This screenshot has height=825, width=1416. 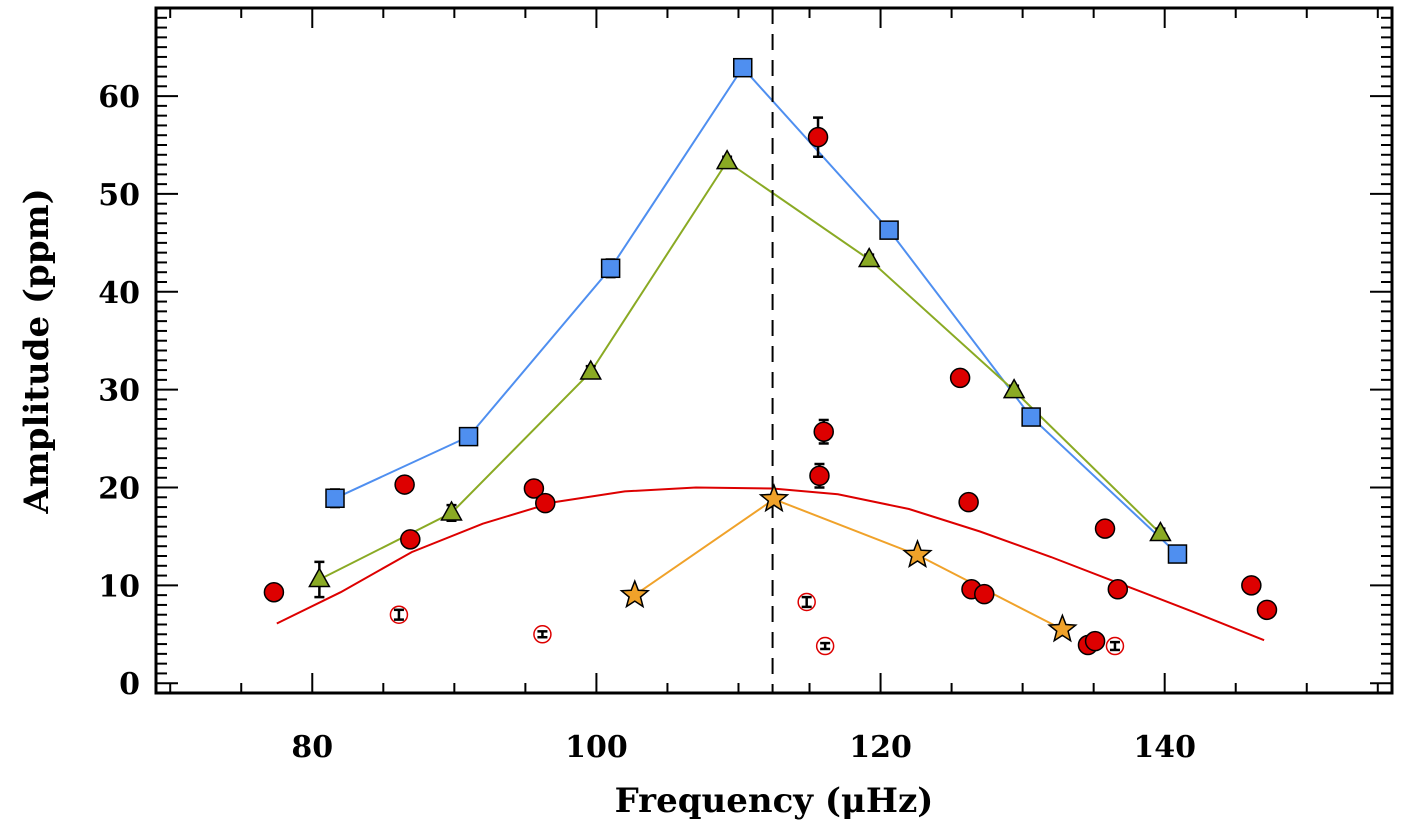 I want to click on x-axis-title: Frequency (μHz), so click(x=774, y=801).